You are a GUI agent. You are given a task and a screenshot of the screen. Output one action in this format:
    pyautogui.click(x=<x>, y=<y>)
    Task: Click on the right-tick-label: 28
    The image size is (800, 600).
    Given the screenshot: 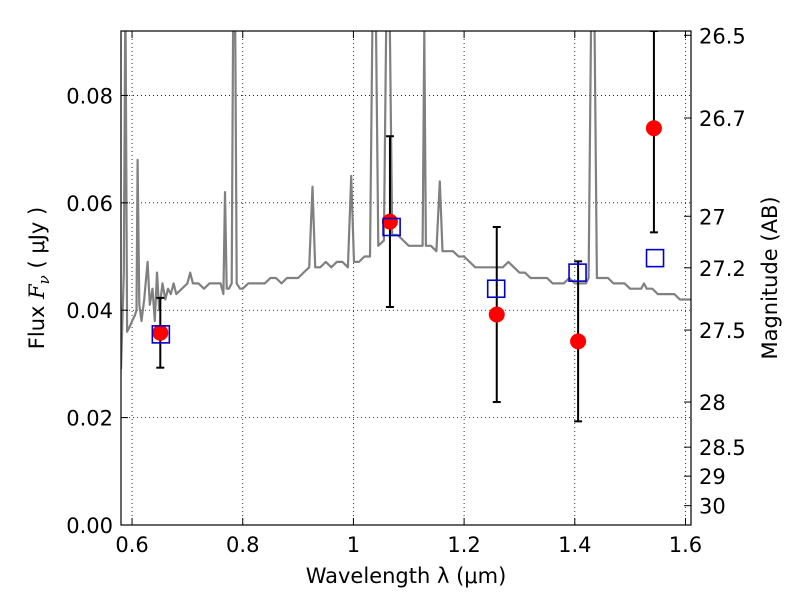 What is the action you would take?
    pyautogui.click(x=712, y=403)
    